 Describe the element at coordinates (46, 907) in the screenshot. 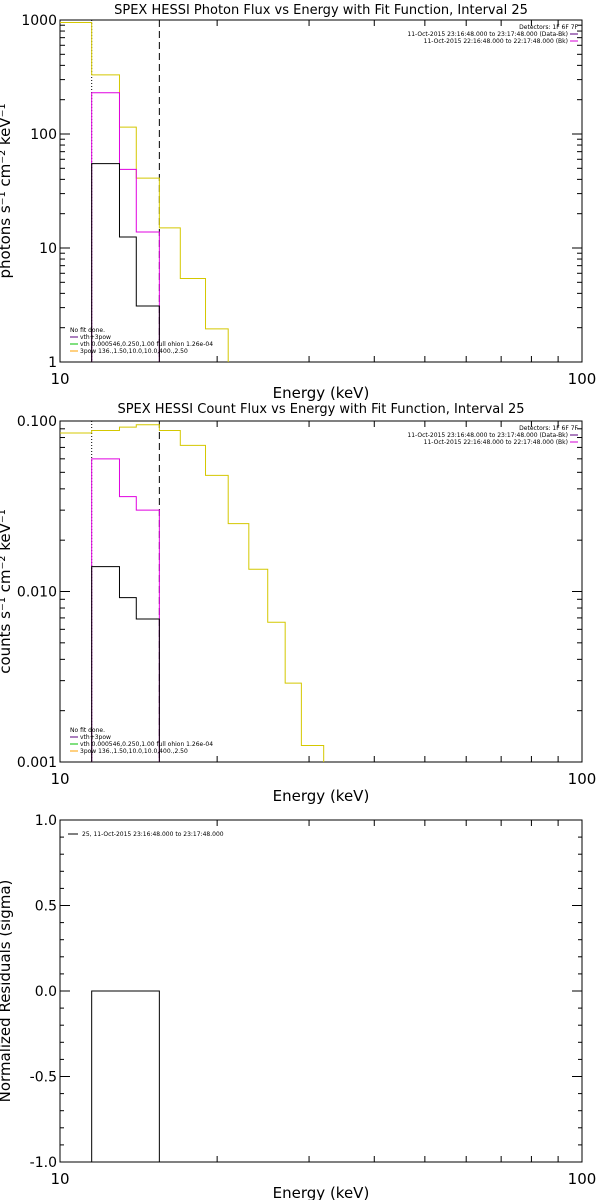

I see `y-tick-label: 0.5` at that location.